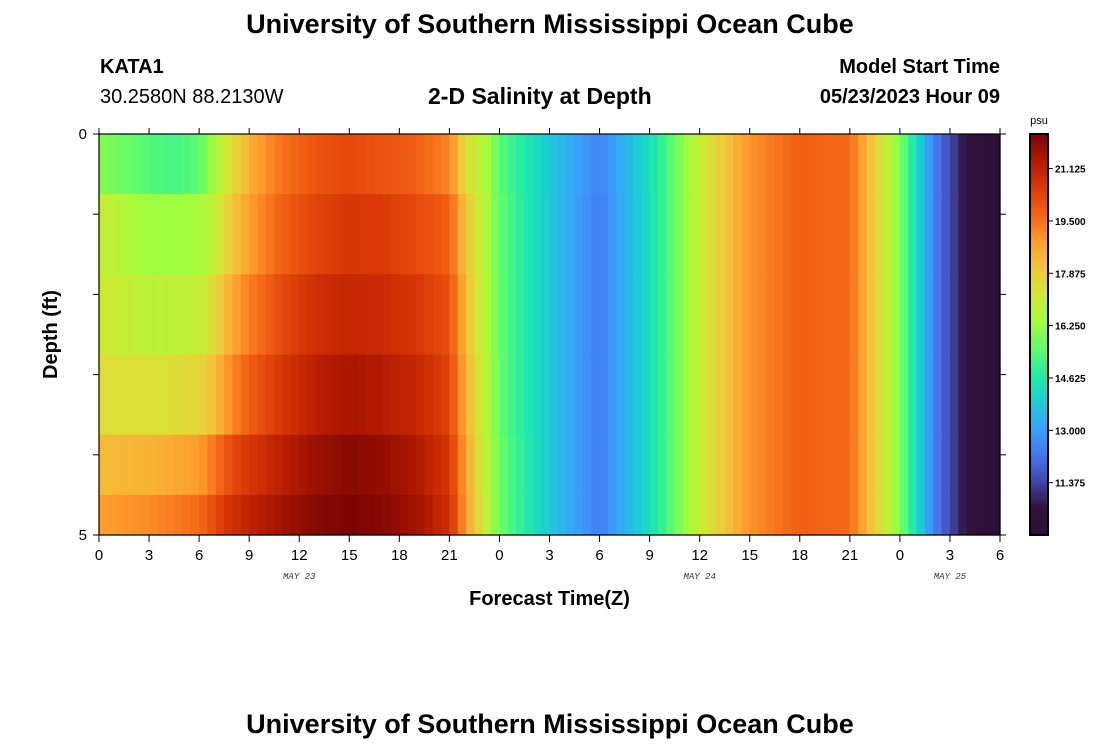 Image resolution: width=1100 pixels, height=750 pixels. I want to click on colorbar-tick-label: 16.250, so click(1070, 327).